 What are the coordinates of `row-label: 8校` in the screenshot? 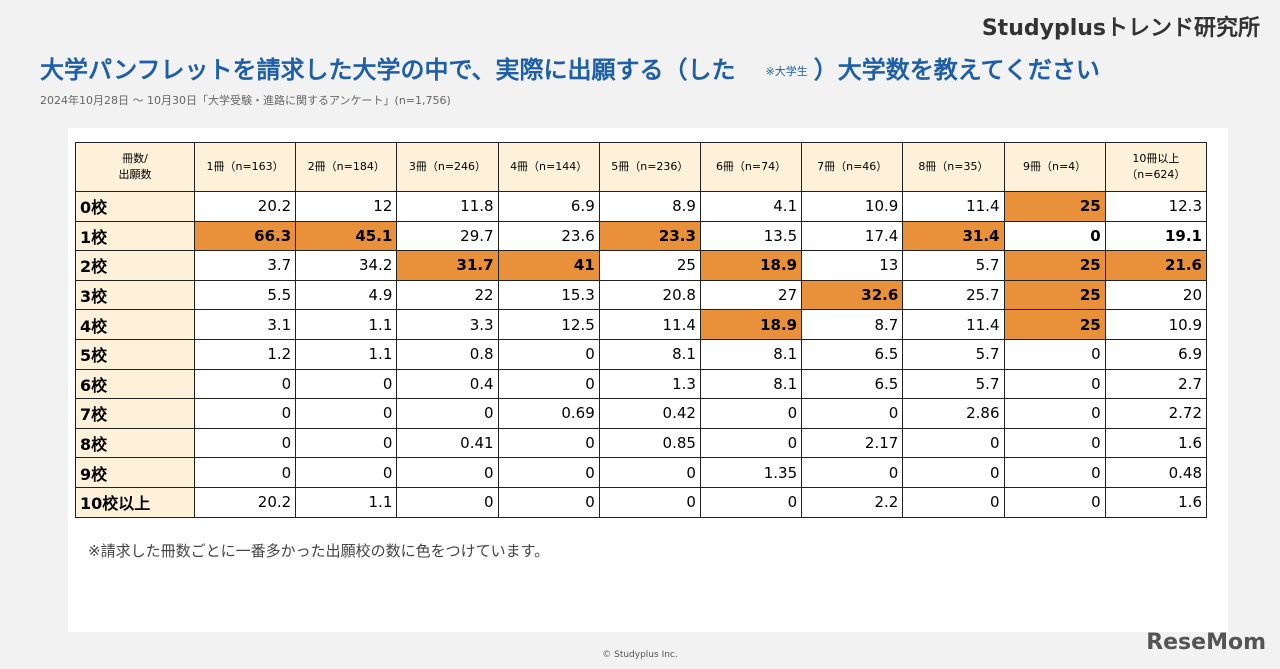 It's located at (135, 443).